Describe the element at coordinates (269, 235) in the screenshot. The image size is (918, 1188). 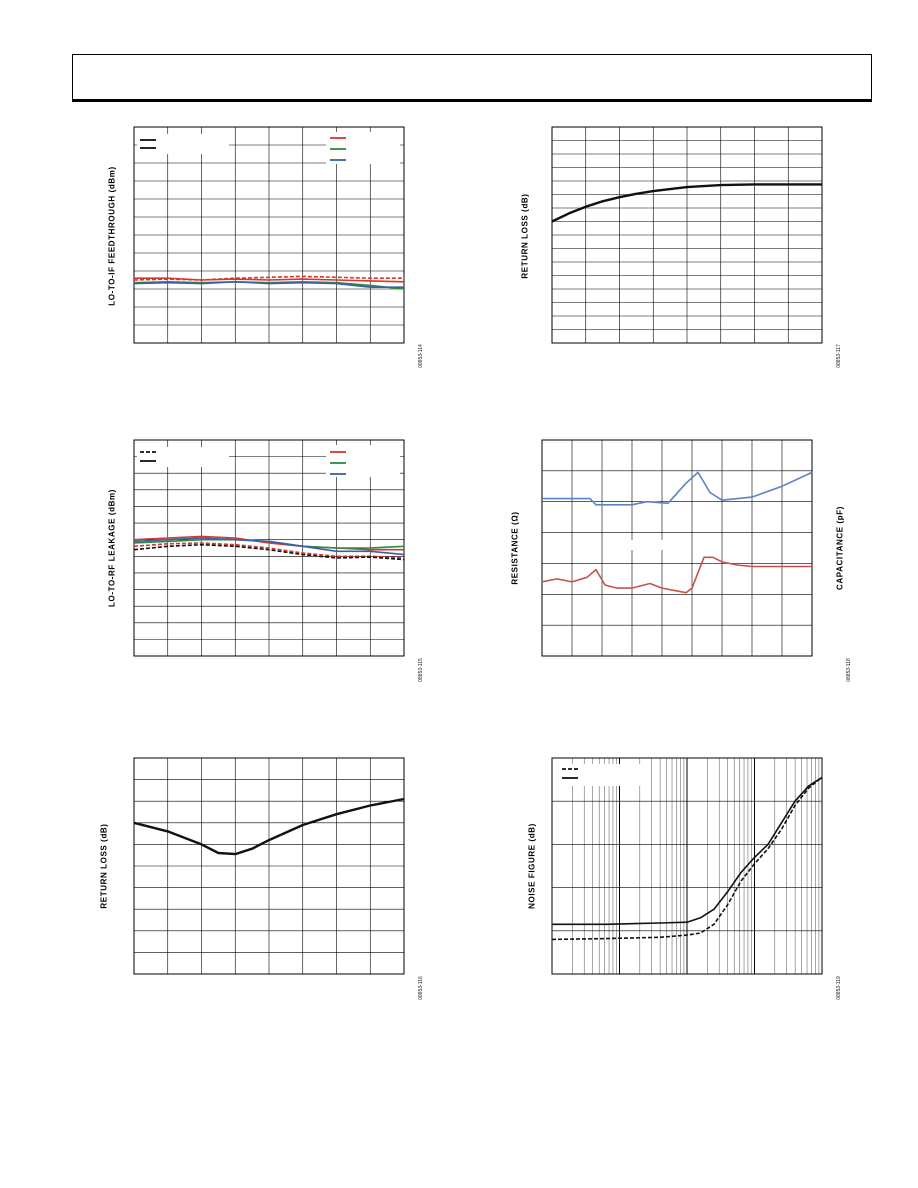
I see `chart1-plot-frame` at that location.